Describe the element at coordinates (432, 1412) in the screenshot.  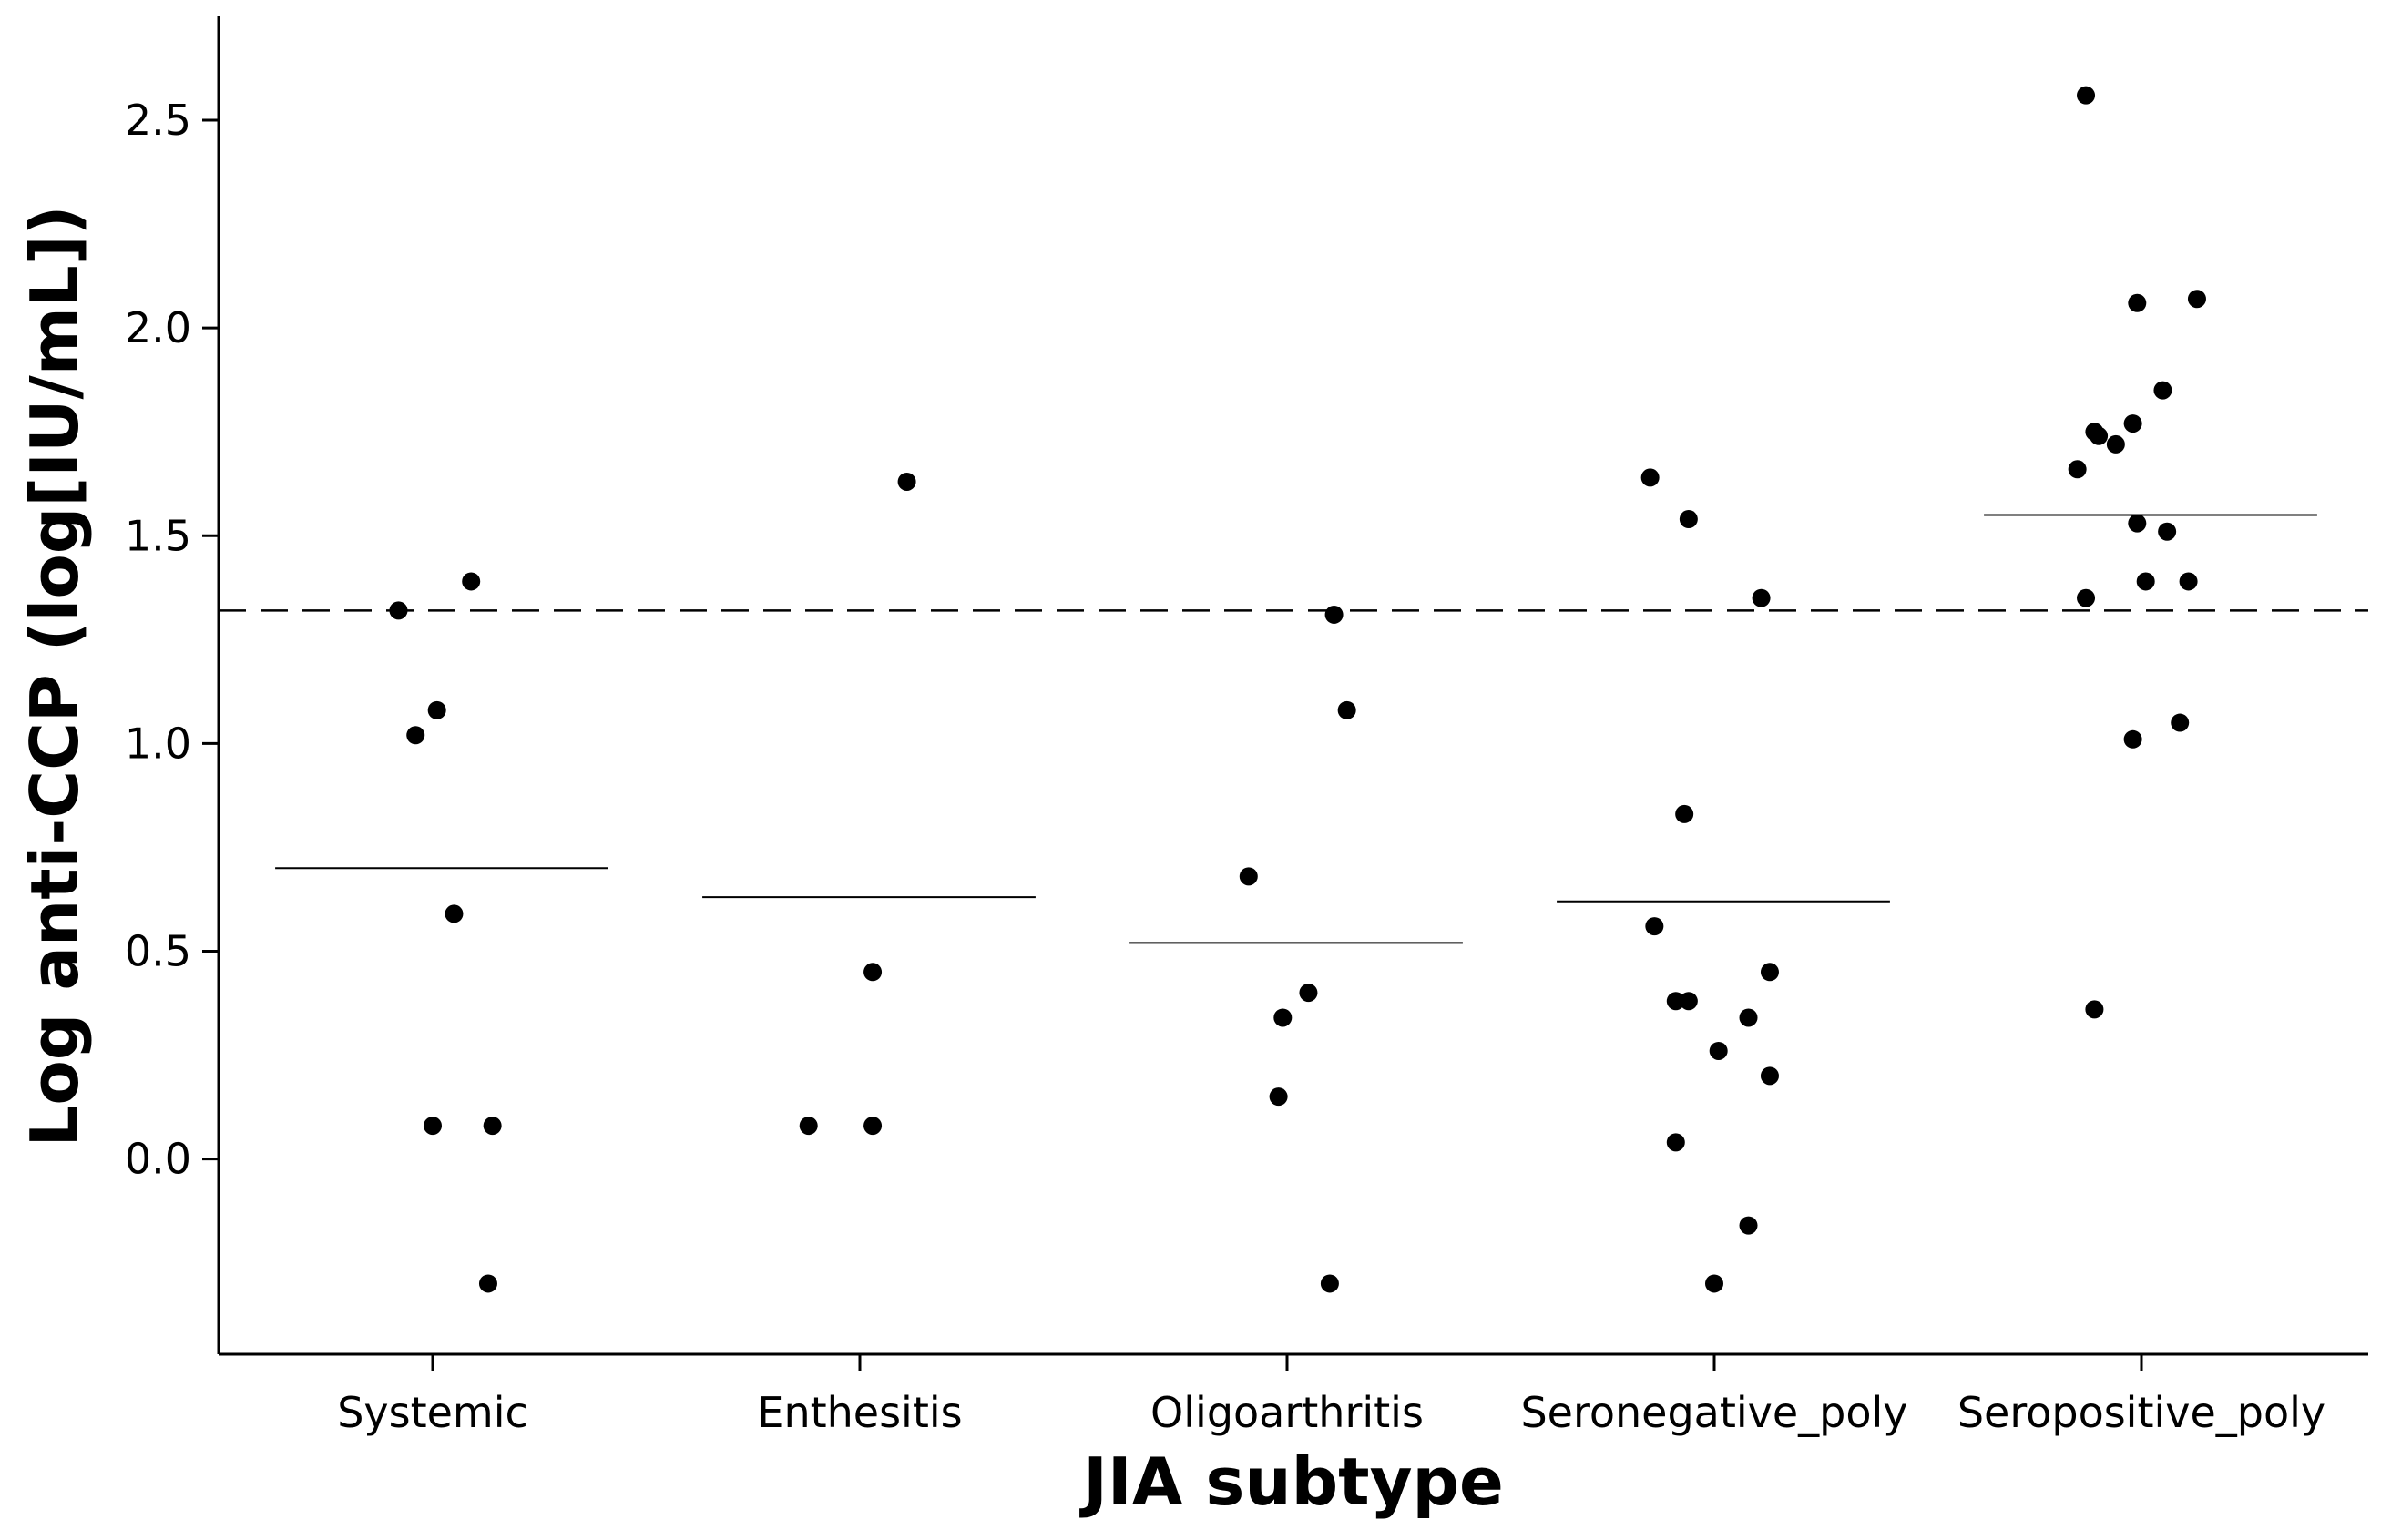
I see `x-tick-label: Systemic` at that location.